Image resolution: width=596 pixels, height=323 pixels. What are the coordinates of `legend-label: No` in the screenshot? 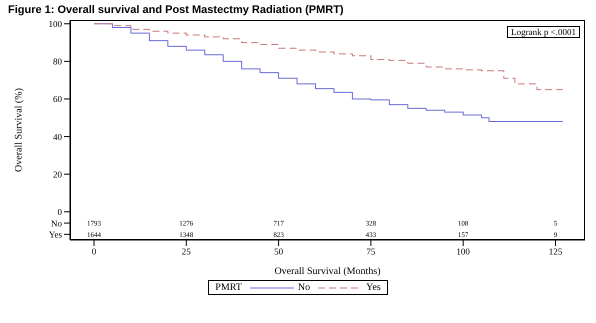 It's located at (304, 287).